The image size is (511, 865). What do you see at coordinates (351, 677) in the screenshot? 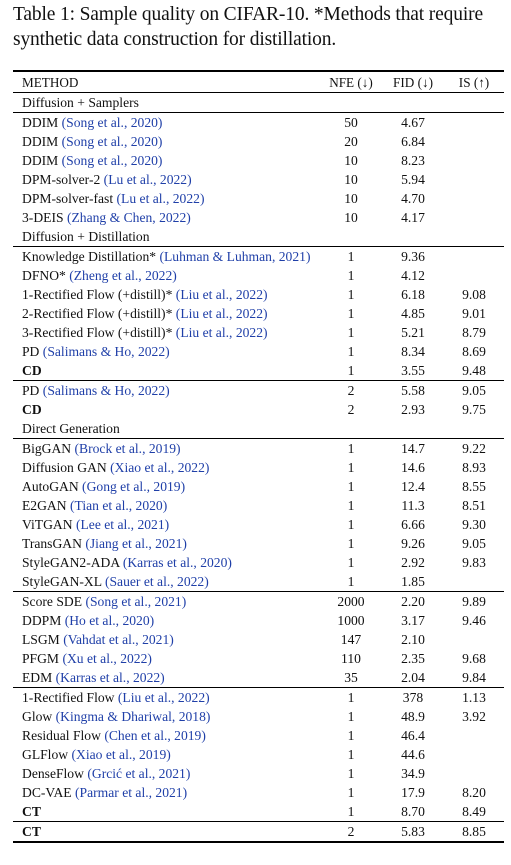
I see `nfe-cell: 35` at bounding box center [351, 677].